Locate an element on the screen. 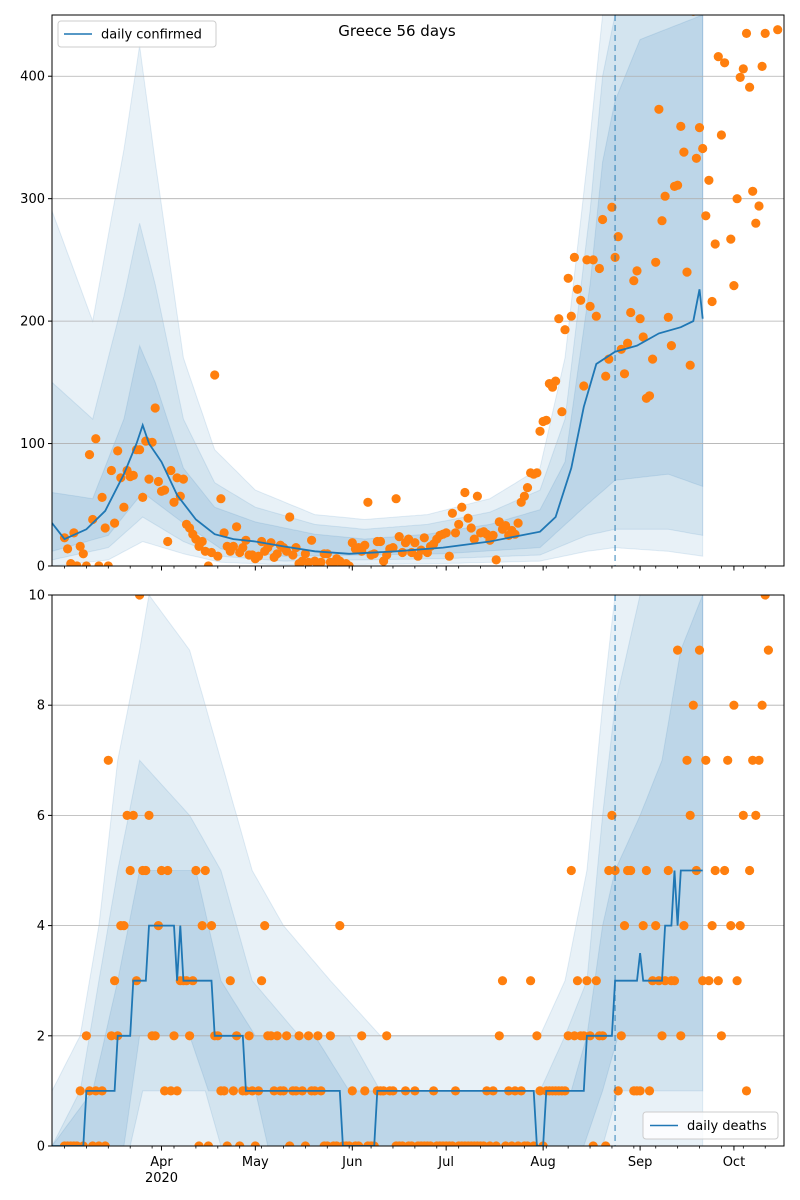 This screenshot has width=800, height=1200. confirmed-y-tick-label: 300 is located at coordinates (32, 199).